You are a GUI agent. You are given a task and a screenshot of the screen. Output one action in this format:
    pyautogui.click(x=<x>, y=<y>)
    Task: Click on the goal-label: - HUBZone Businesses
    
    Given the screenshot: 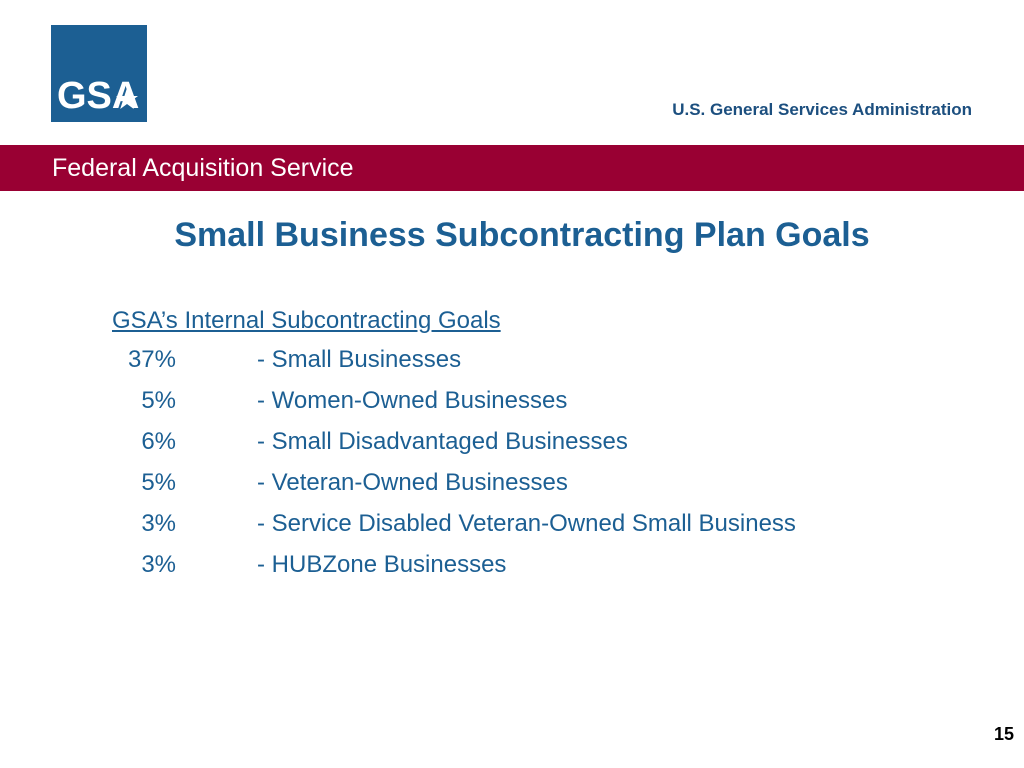 What is the action you would take?
    pyautogui.click(x=382, y=564)
    